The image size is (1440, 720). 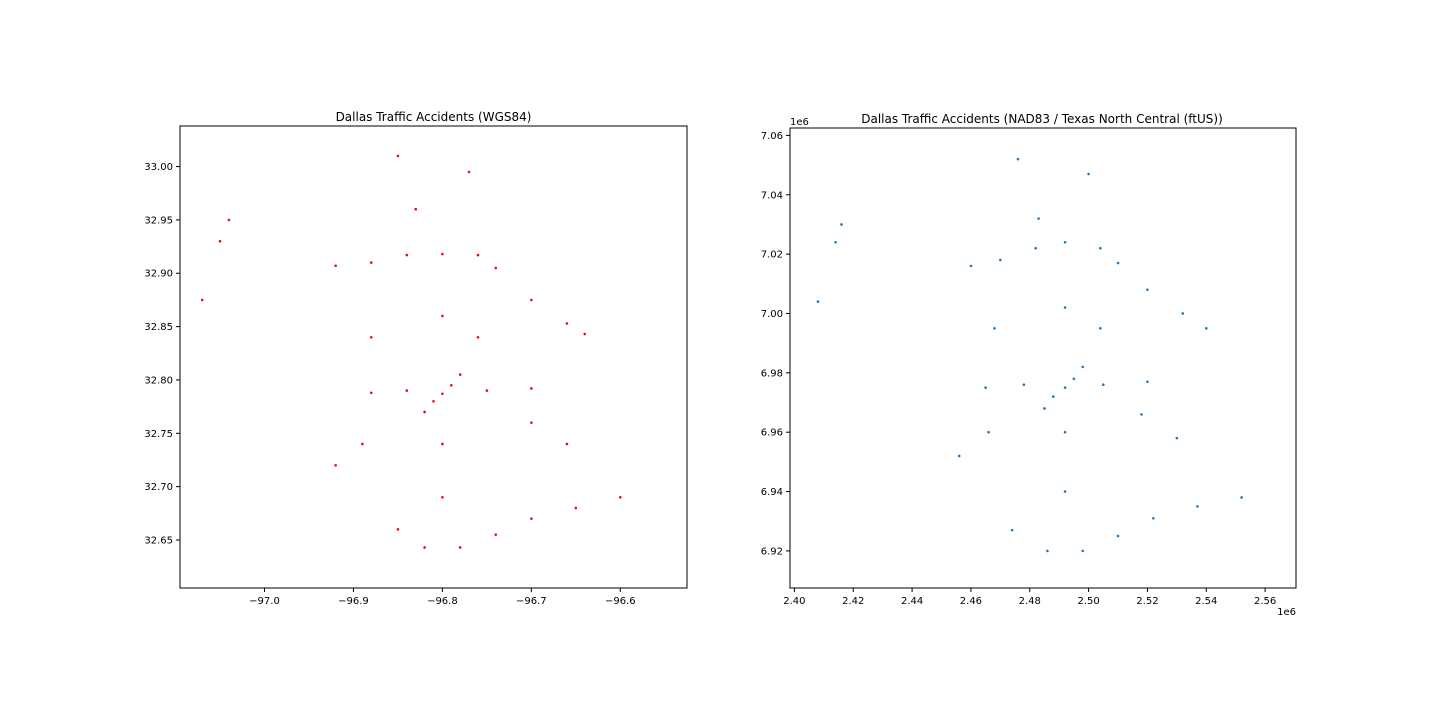 What do you see at coordinates (772, 136) in the screenshot?
I see `y-tick-label: 7.06` at bounding box center [772, 136].